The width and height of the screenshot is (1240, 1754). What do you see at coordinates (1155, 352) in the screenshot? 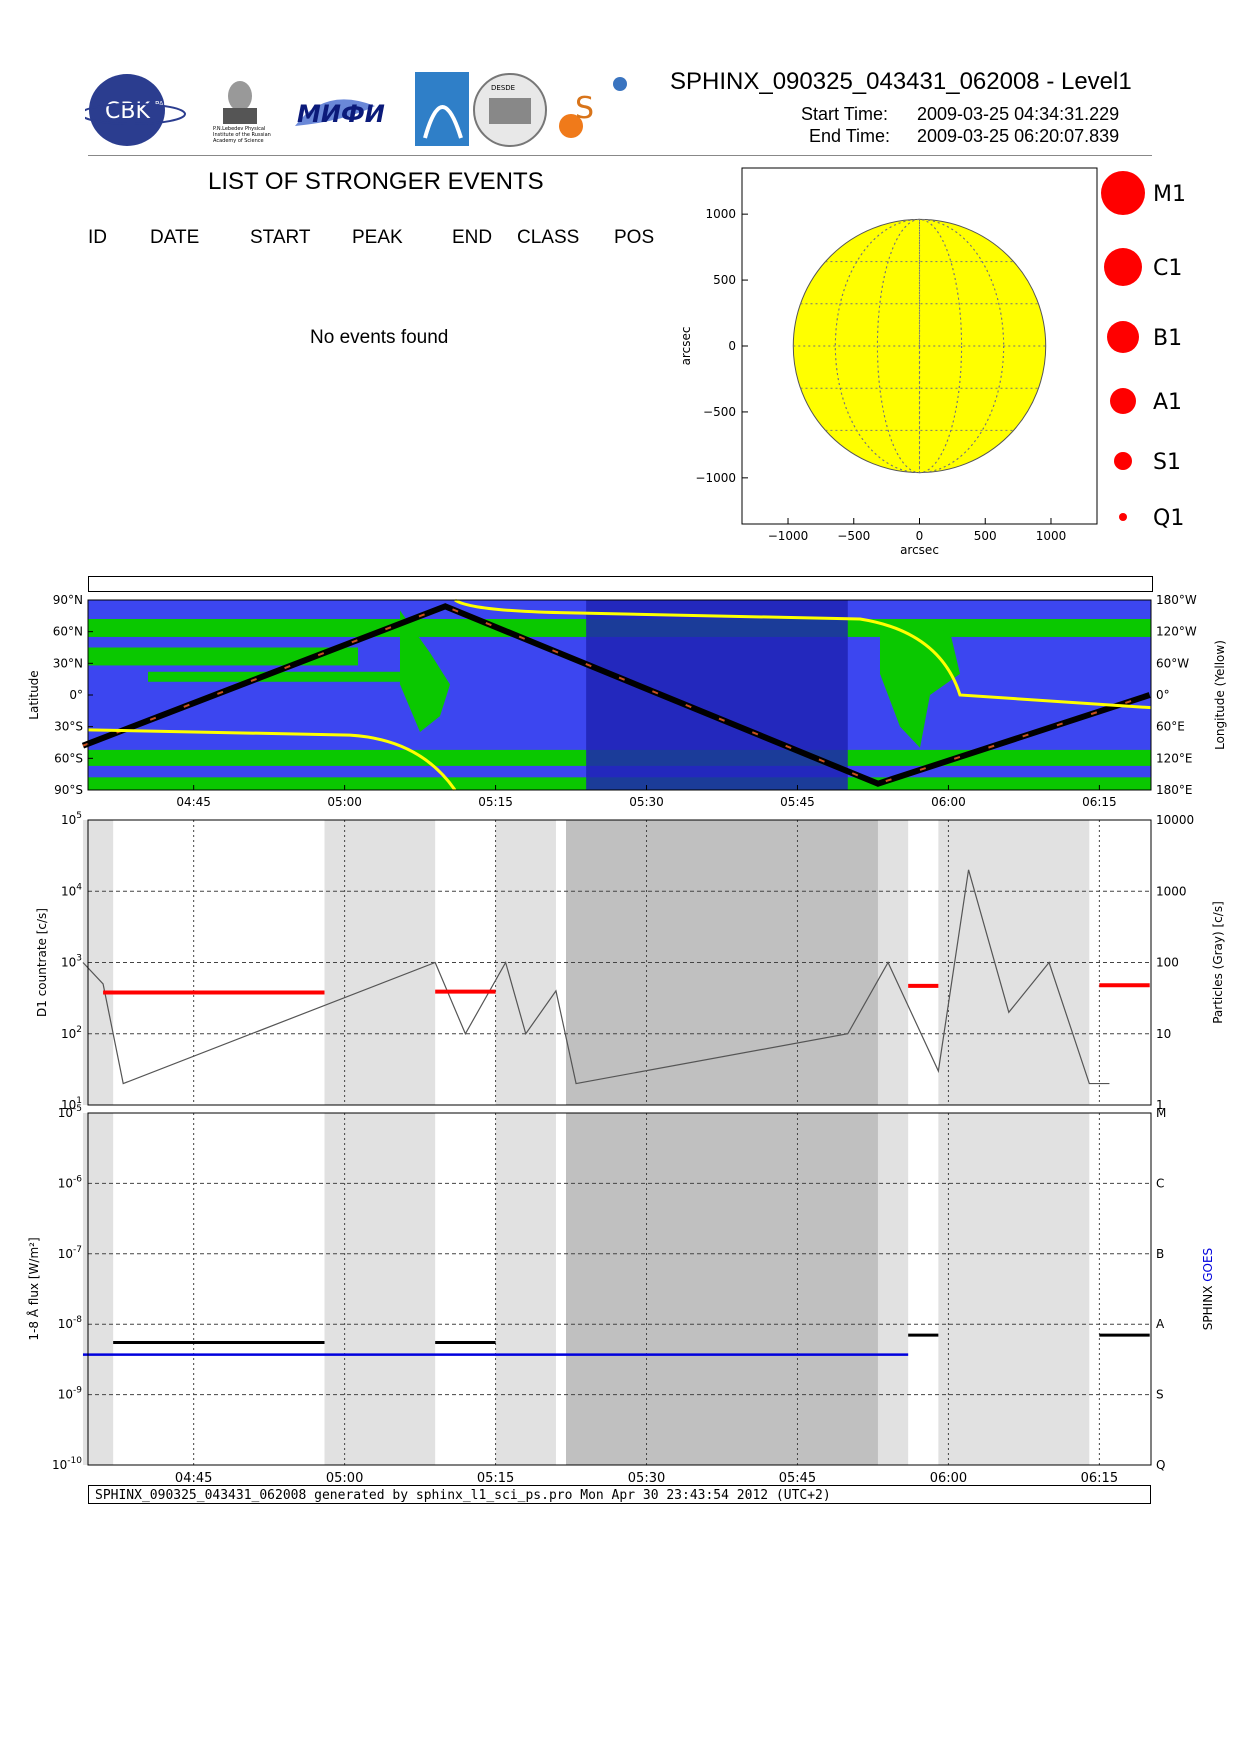
I see `flare-class-legend: M1 C1 B1 A1 S1 Q1` at bounding box center [1155, 352].